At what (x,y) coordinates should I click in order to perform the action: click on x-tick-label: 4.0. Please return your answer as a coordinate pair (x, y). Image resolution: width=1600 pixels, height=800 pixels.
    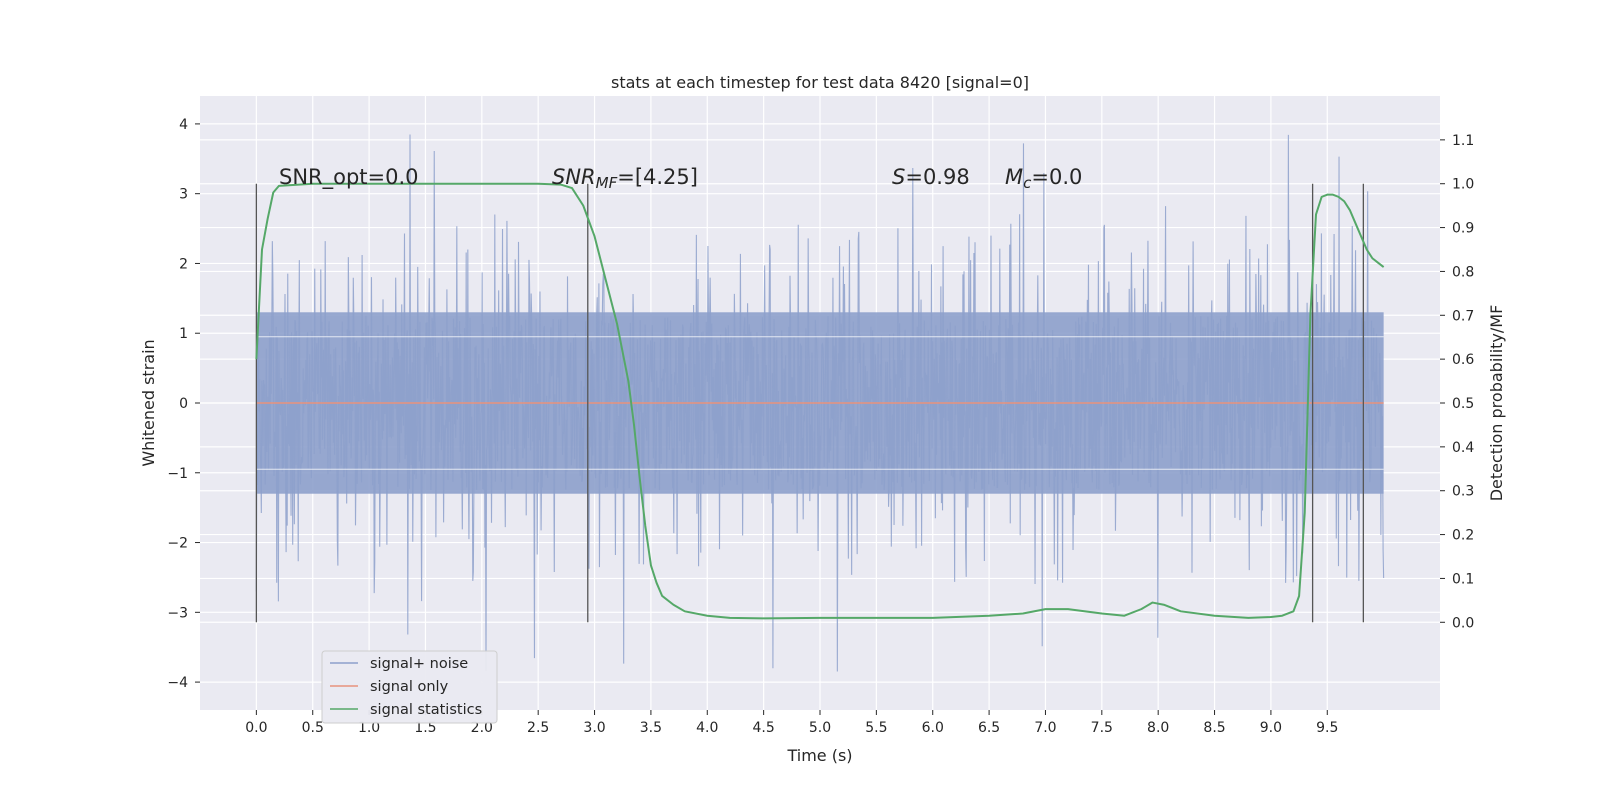
    Looking at the image, I should click on (707, 728).